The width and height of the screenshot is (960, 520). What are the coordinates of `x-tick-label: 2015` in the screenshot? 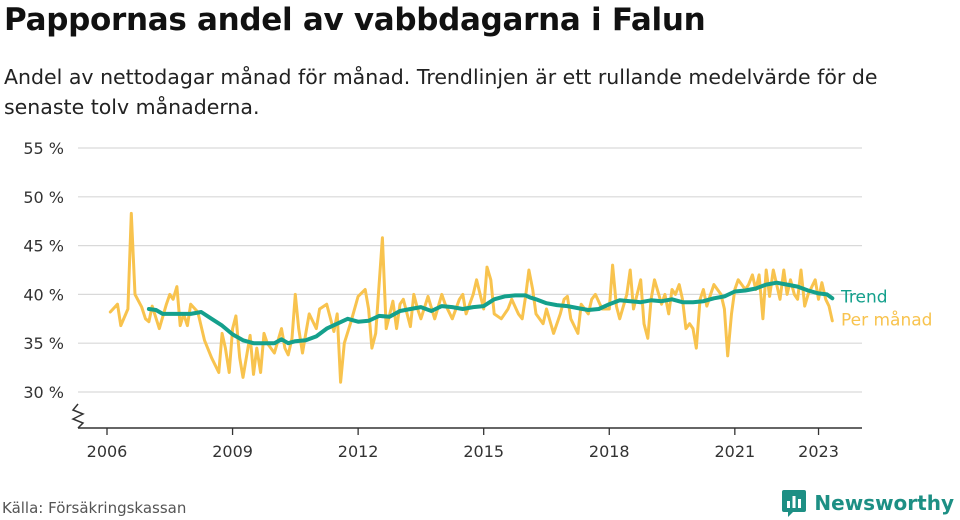 It's located at (483, 451).